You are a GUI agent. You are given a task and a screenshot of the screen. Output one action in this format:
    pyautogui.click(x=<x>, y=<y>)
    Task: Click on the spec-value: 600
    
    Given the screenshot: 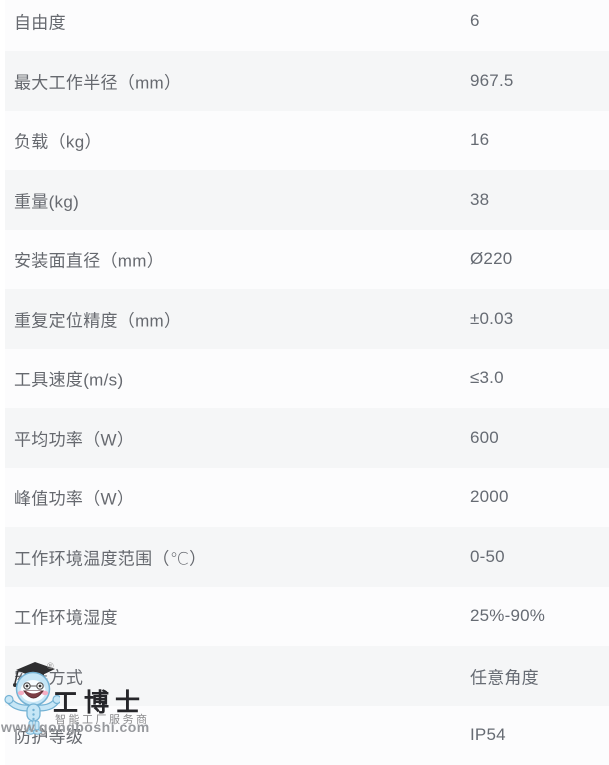 What is the action you would take?
    pyautogui.click(x=484, y=438)
    